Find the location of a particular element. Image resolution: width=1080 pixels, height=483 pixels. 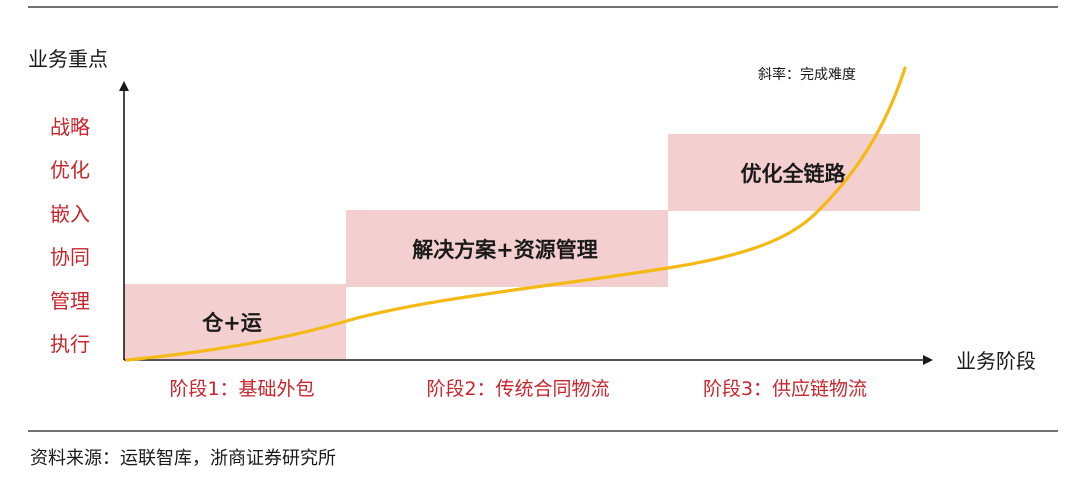

stage-2-box is located at coordinates (507, 248).